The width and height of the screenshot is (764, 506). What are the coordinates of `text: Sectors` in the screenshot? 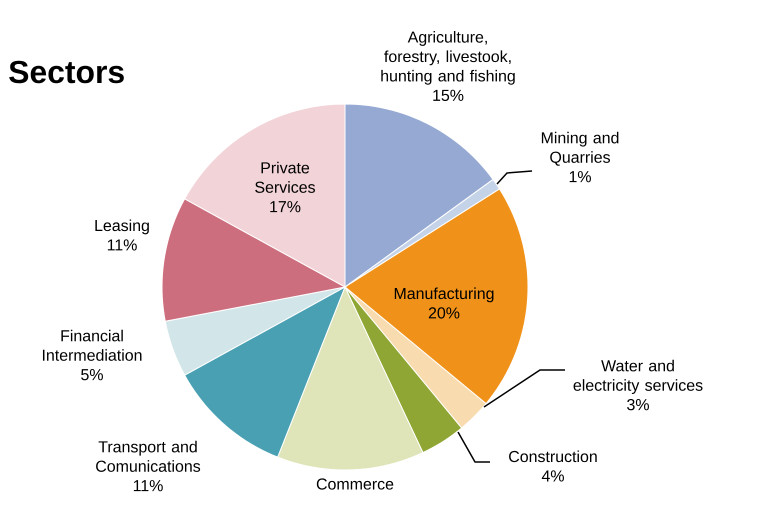 It's located at (66, 72).